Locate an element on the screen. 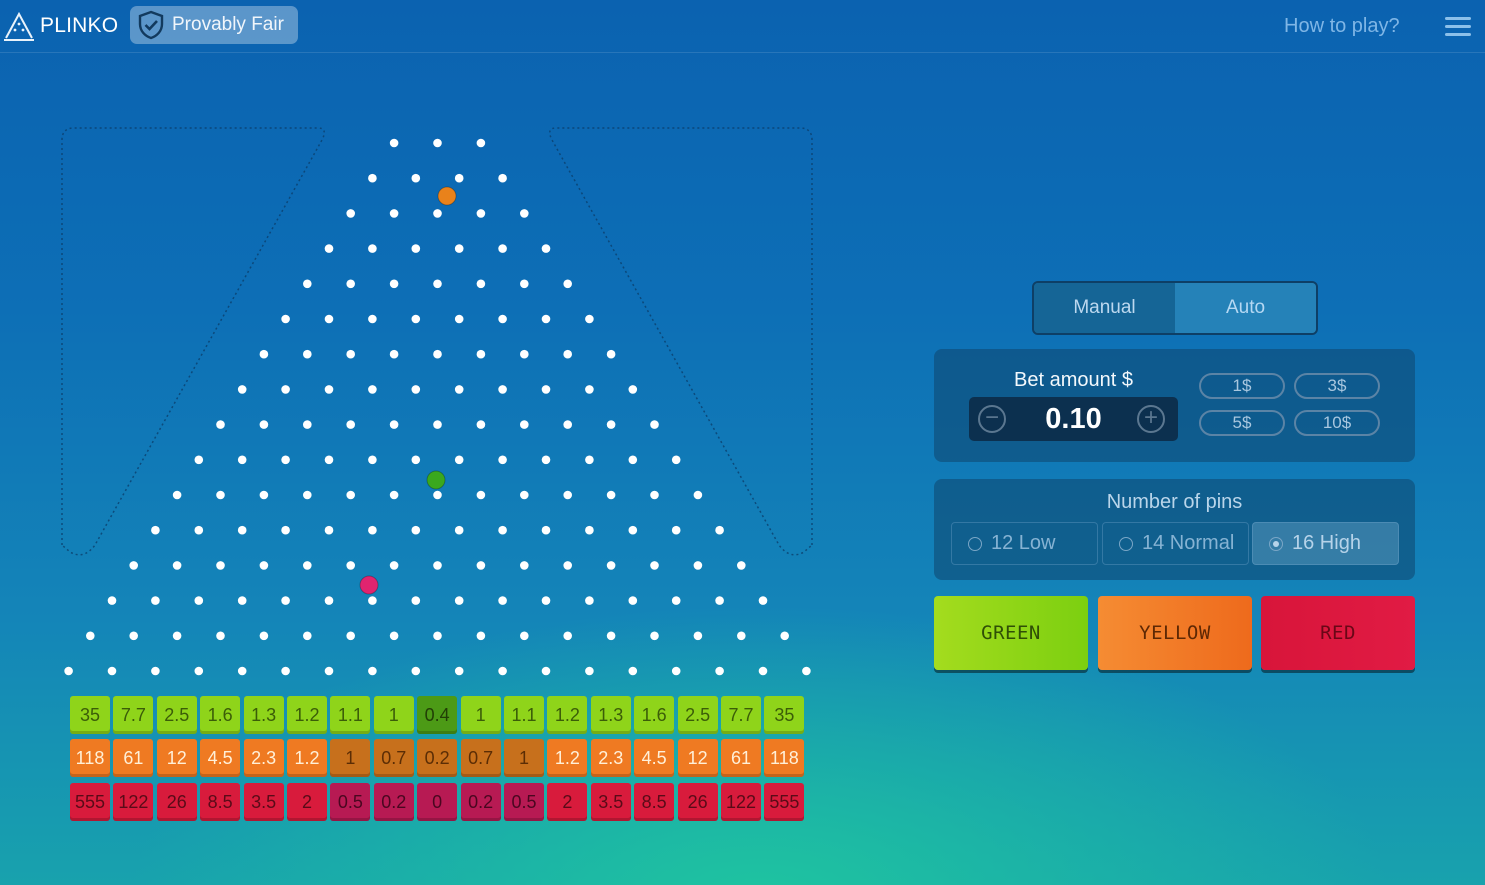 This screenshot has height=885, width=1485. pins-option-12-low: 12 Low is located at coordinates (1024, 543).